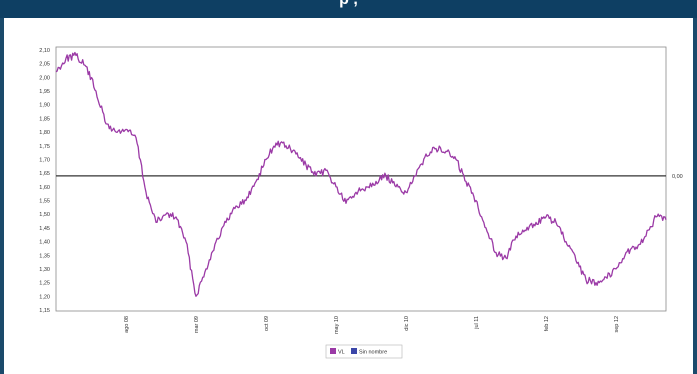 Image resolution: width=697 pixels, height=374 pixels. Describe the element at coordinates (44, 78) in the screenshot. I see `y-tick-label: 2,00` at that location.